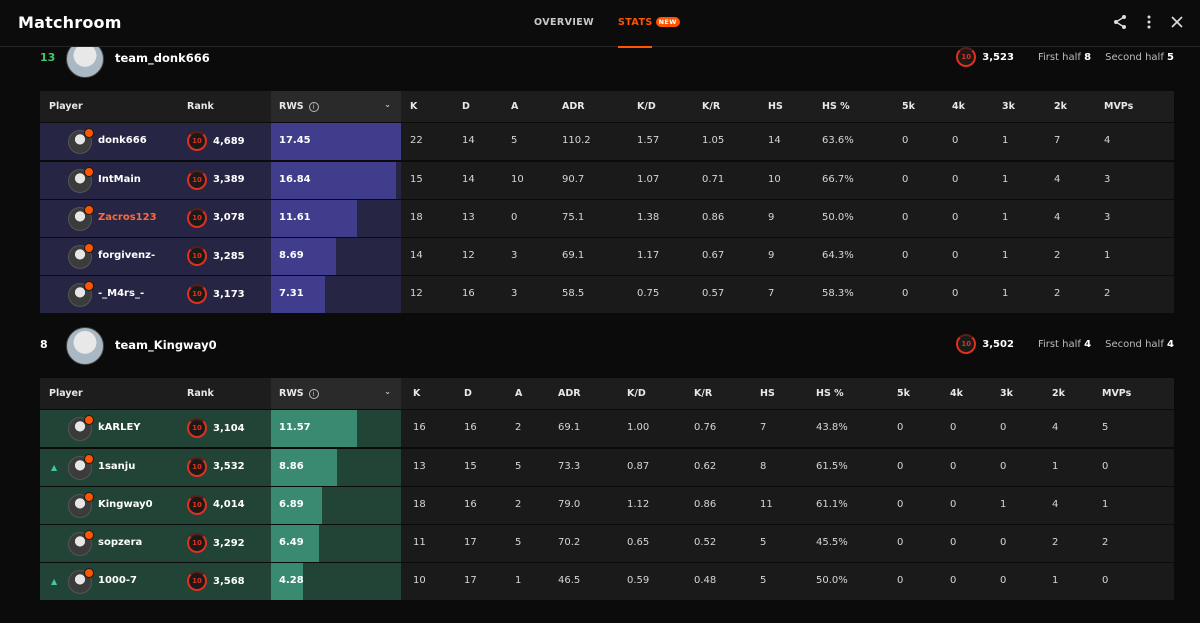 This screenshot has height=623, width=1200. Describe the element at coordinates (573, 256) in the screenshot. I see `stat-adr: 69.1` at that location.